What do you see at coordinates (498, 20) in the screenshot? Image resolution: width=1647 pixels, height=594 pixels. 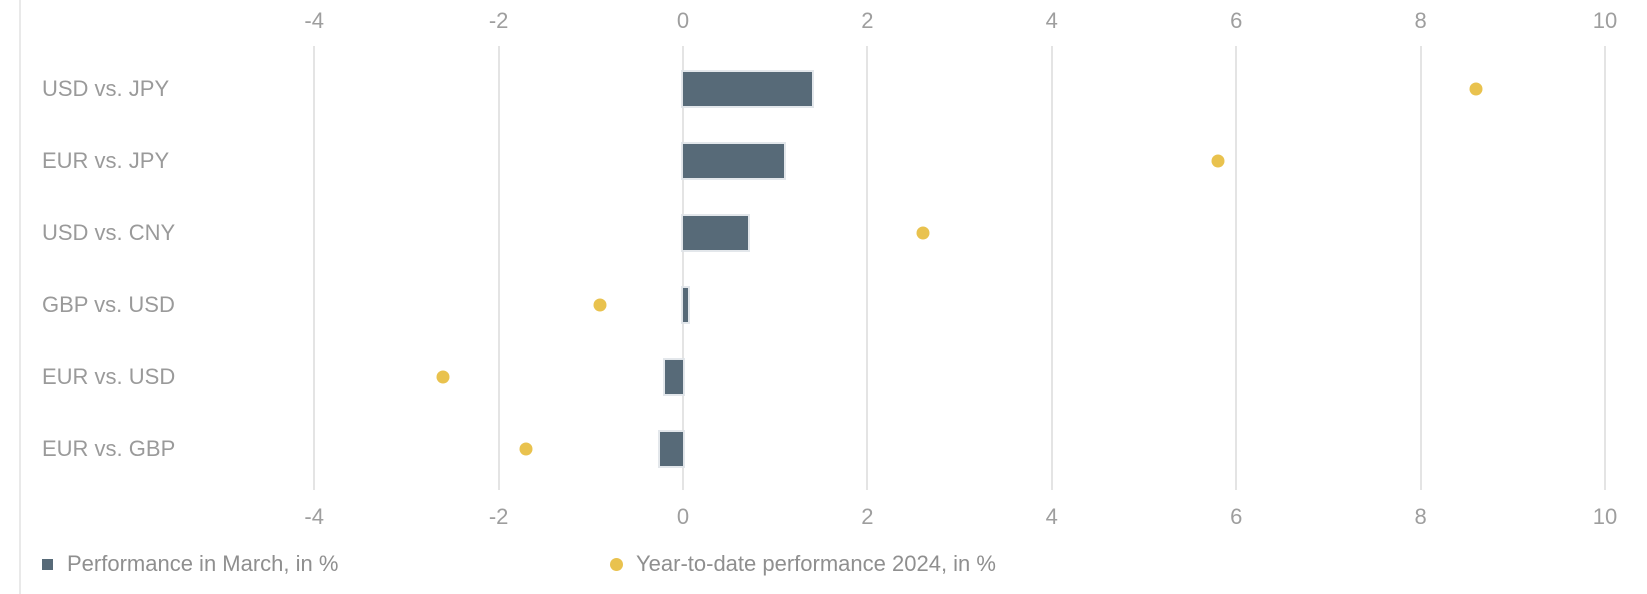 I see `x-tick-label-top--2: -2` at bounding box center [498, 20].